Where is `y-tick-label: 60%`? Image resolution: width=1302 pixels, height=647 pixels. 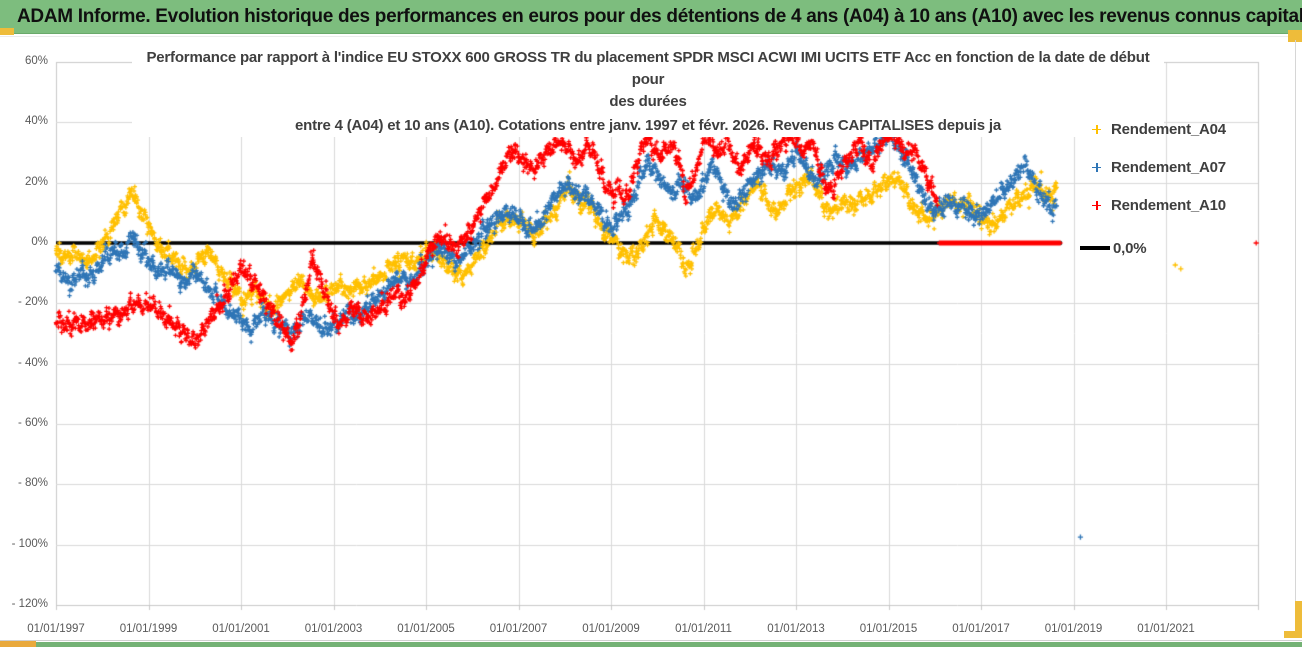 y-tick-label: 60% is located at coordinates (36, 60).